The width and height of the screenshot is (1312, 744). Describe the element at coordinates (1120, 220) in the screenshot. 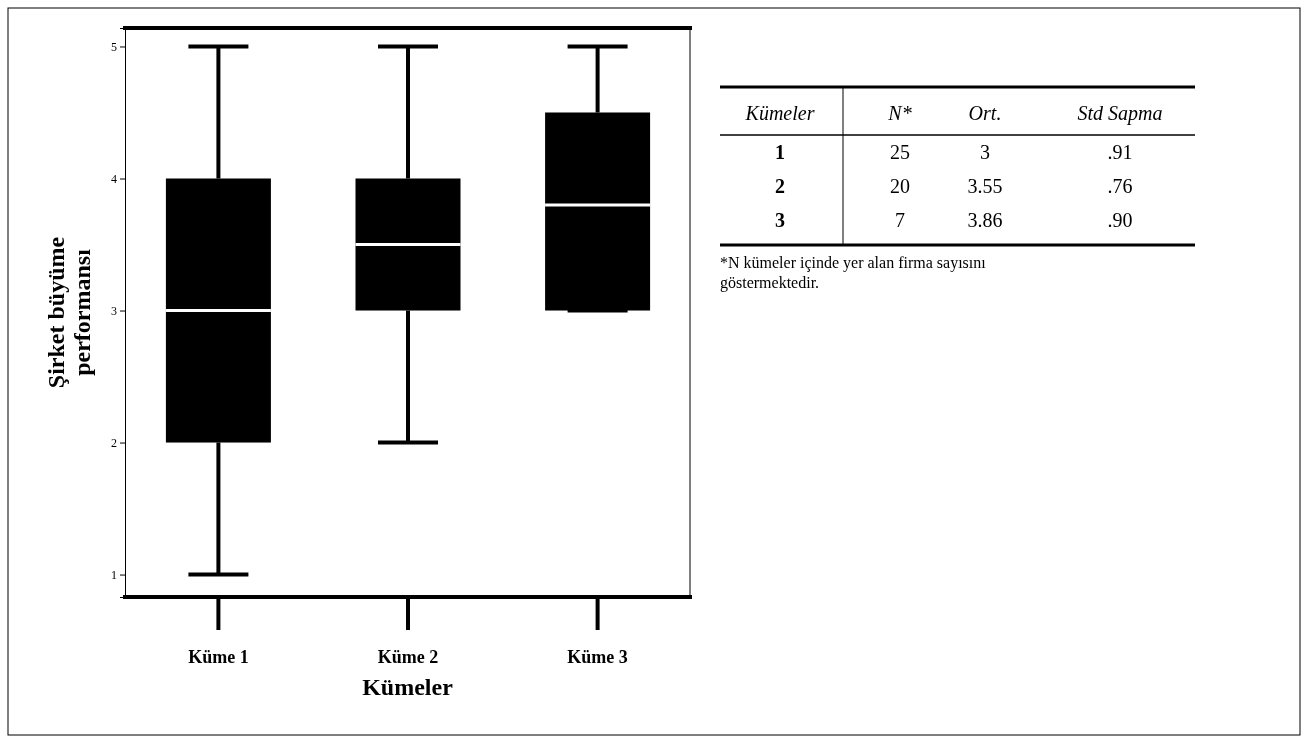

I see `text: .90` at that location.